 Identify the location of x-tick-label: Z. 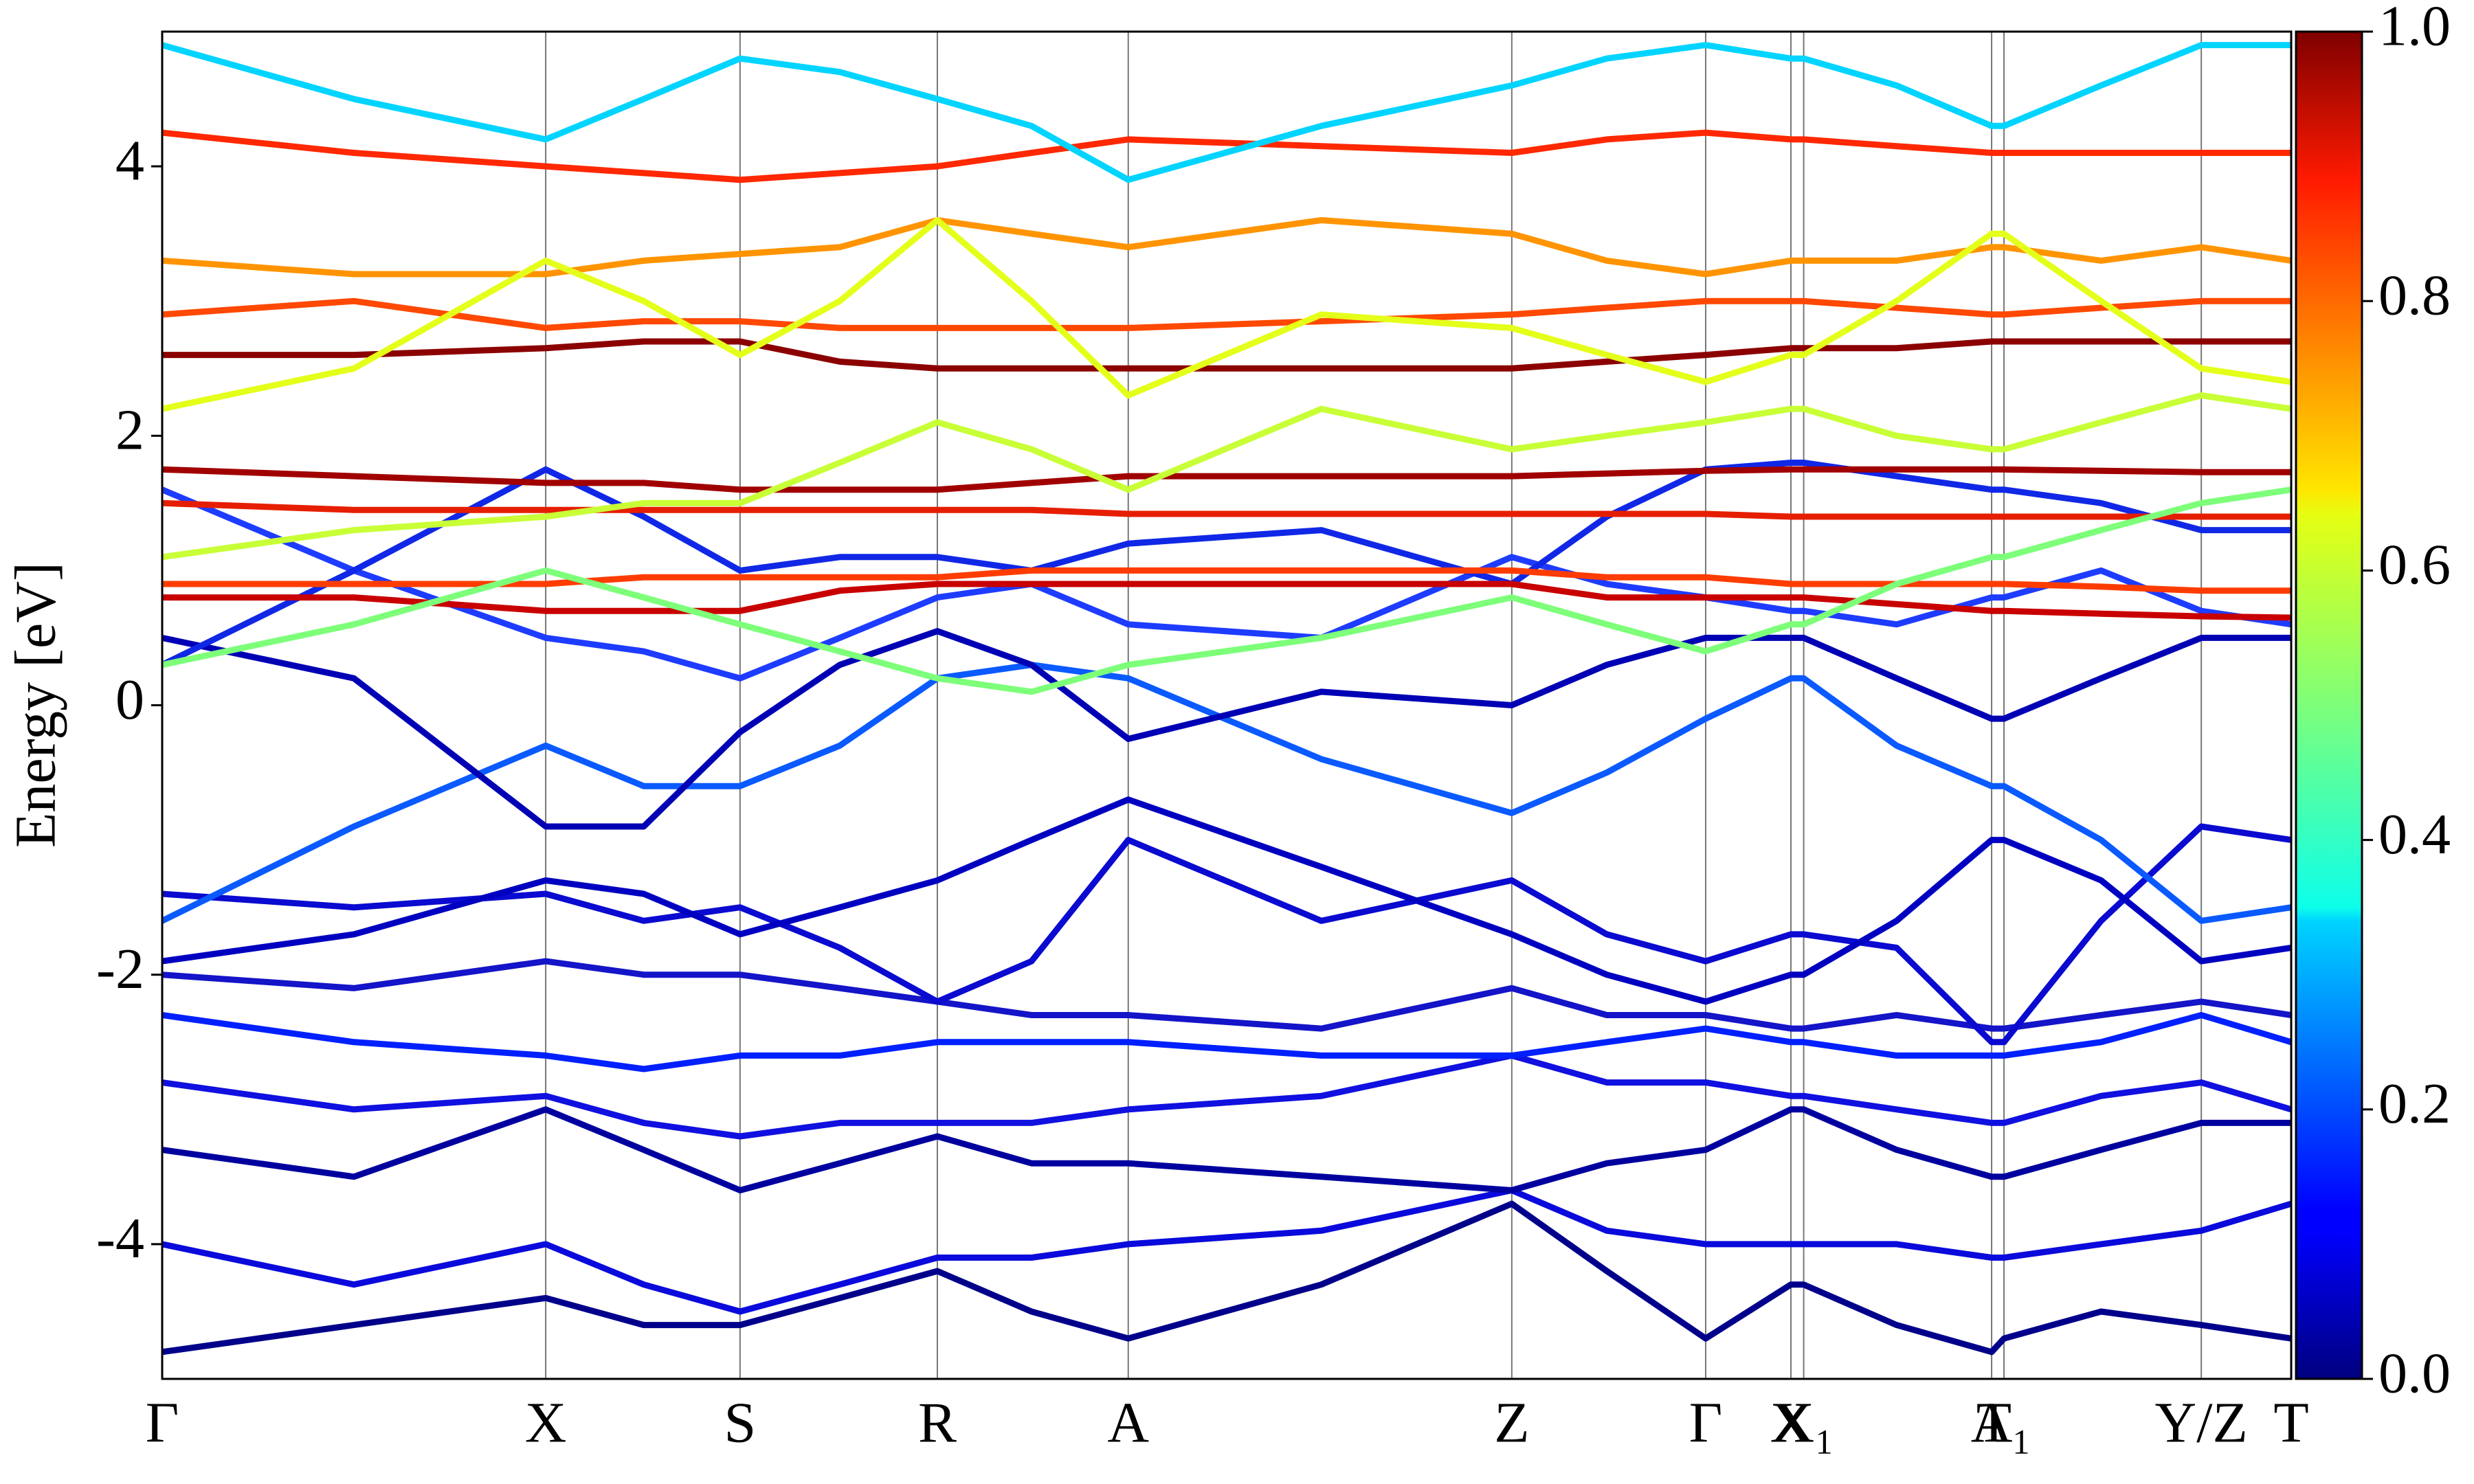
(1511, 1422).